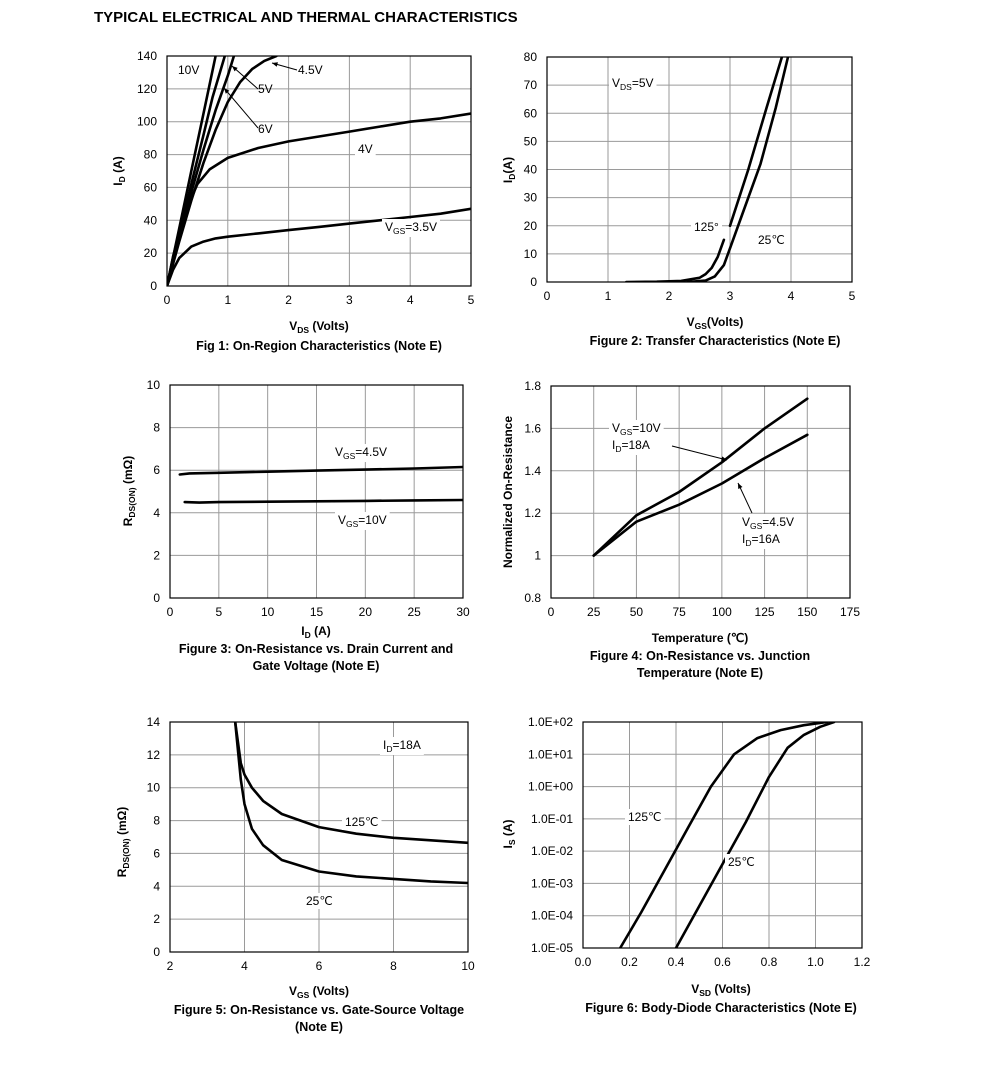 The width and height of the screenshot is (991, 1084). Describe the element at coordinates (679, 612) in the screenshot. I see `x-tick-label: 75` at that location.